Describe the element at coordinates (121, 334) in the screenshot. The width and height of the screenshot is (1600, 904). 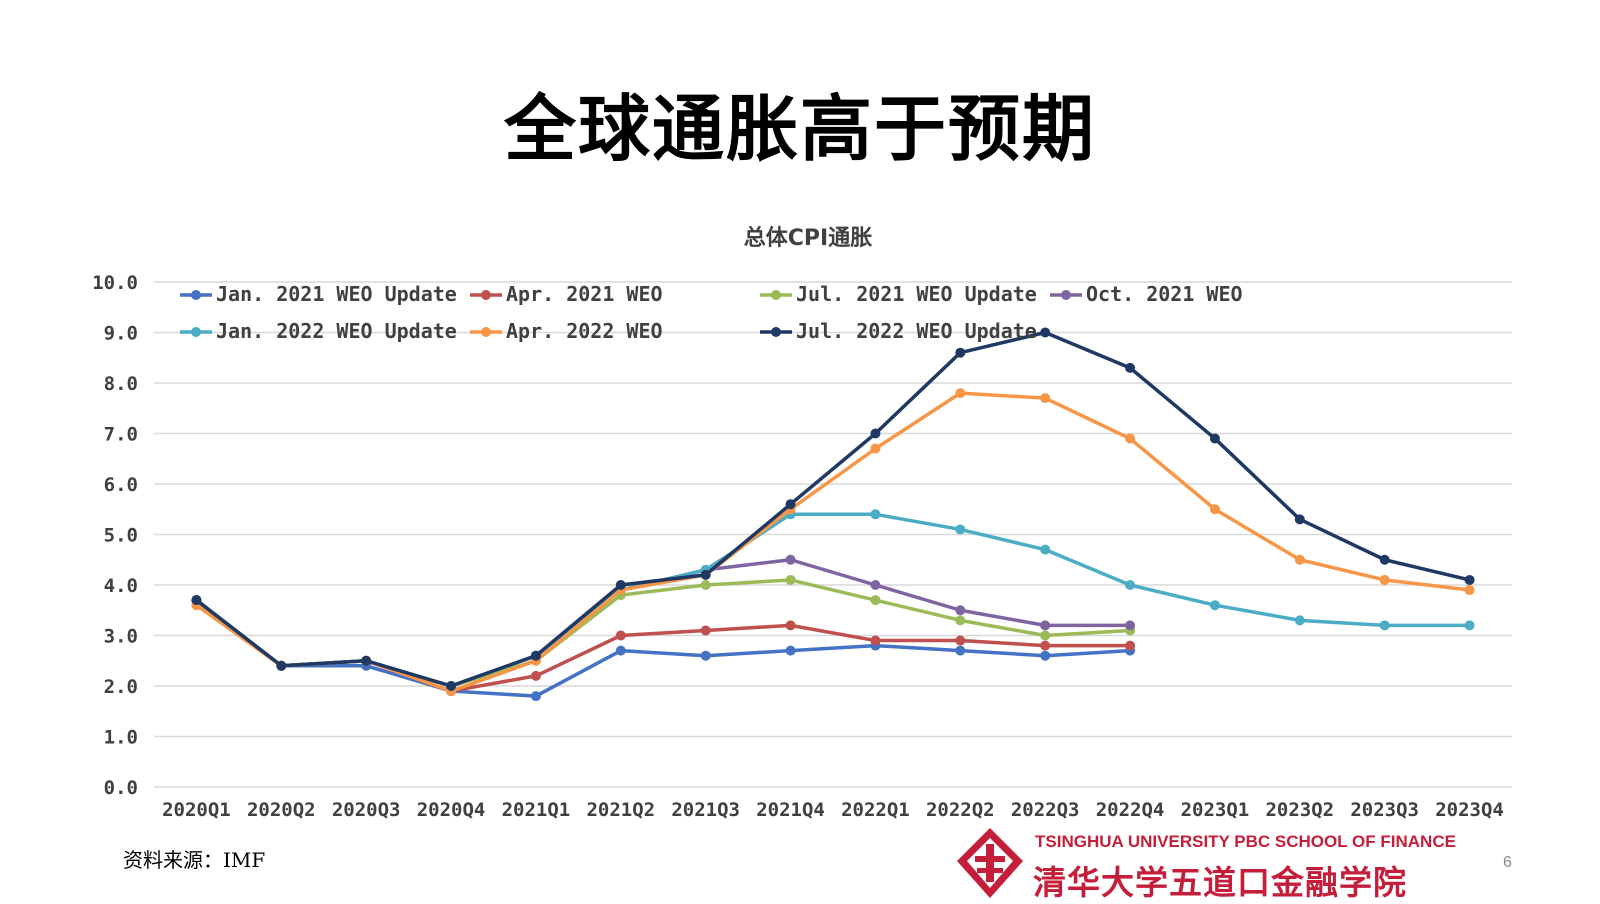
I see `y-tick-label: 9.0` at that location.